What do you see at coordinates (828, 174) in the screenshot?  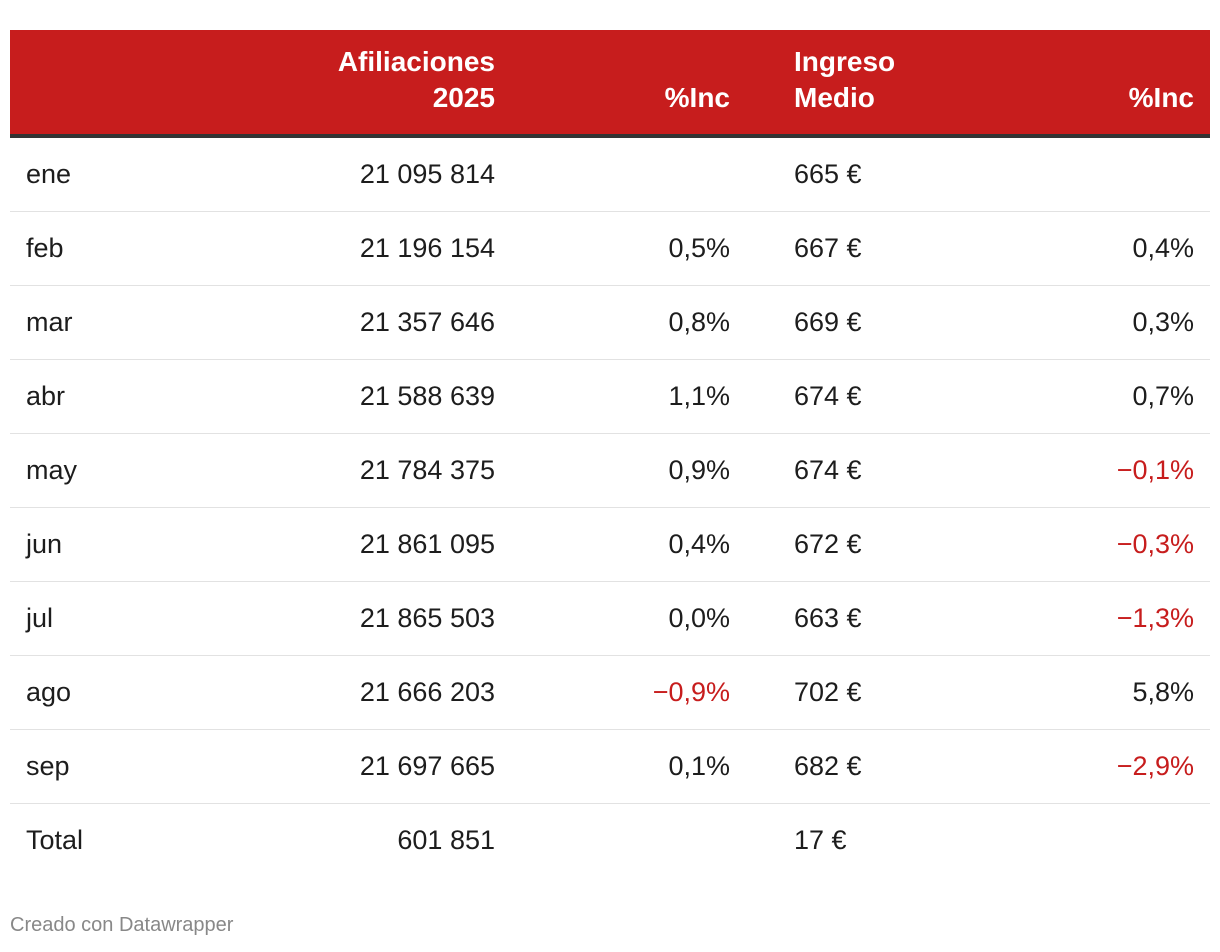 I see `cell-ingreso: 665 €` at bounding box center [828, 174].